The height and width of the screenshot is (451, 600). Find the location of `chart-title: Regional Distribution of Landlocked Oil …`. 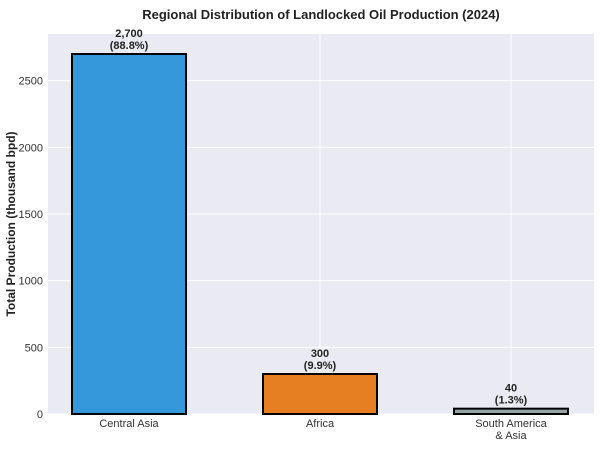

chart-title: Regional Distribution of Landlocked Oil … is located at coordinates (321, 14).